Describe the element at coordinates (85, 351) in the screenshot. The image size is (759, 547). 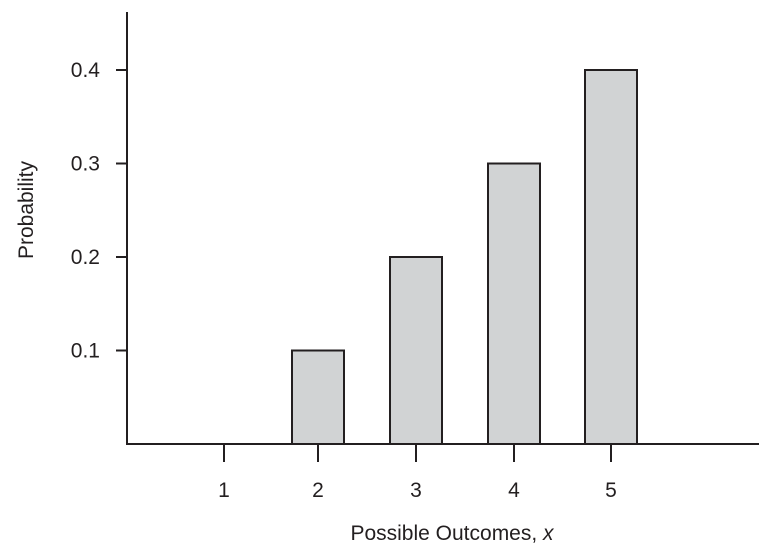
I see `y-tick-label-0.1: 0.1` at that location.